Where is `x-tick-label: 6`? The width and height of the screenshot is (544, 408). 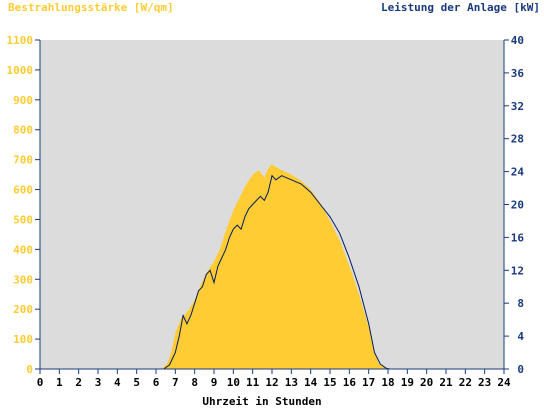 x-tick-label: 6 is located at coordinates (156, 382).